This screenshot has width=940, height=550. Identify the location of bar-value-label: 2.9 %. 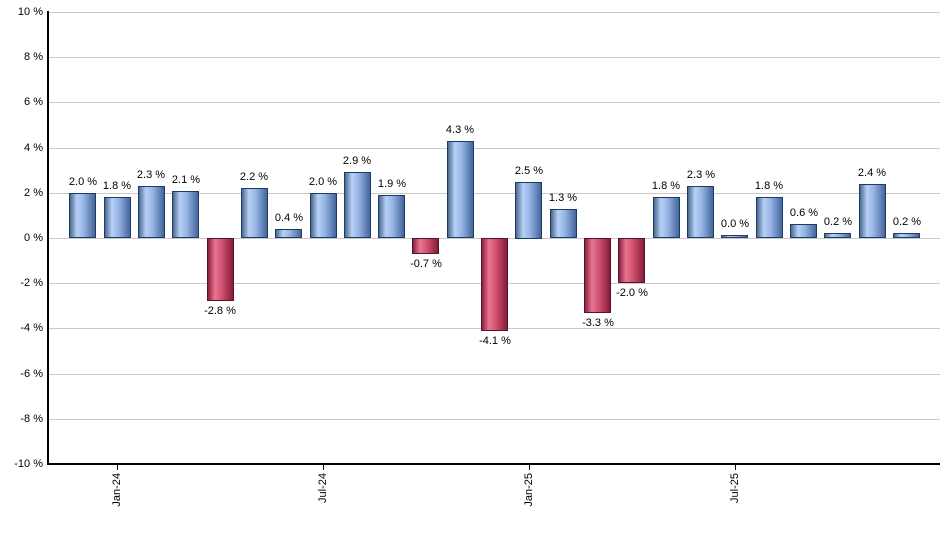
(357, 161).